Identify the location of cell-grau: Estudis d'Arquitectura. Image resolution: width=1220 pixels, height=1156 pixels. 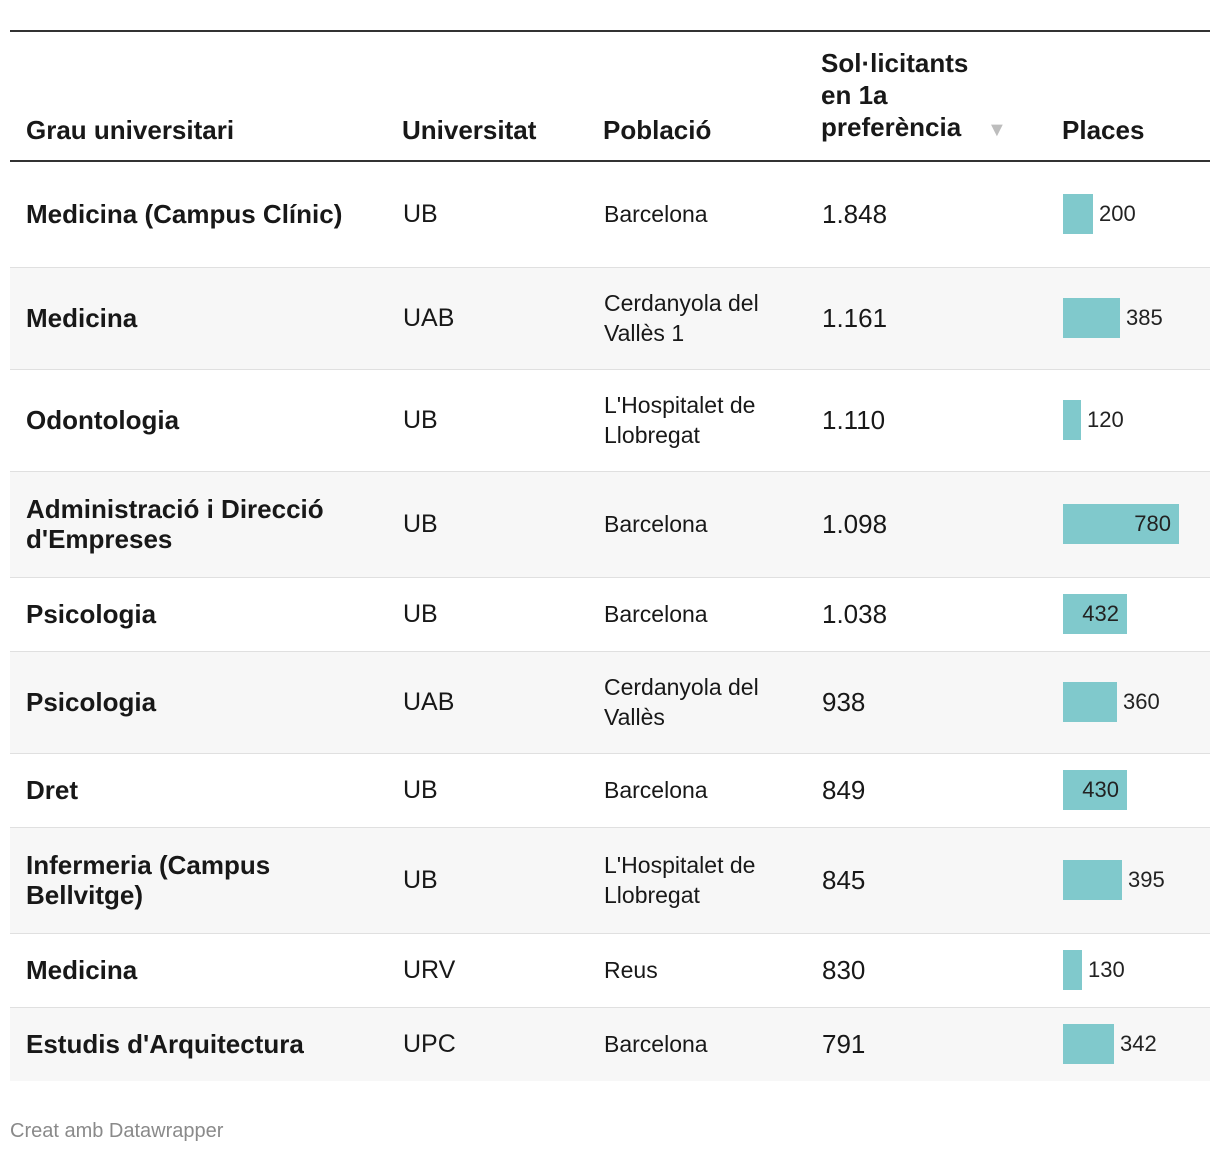
(206, 1044).